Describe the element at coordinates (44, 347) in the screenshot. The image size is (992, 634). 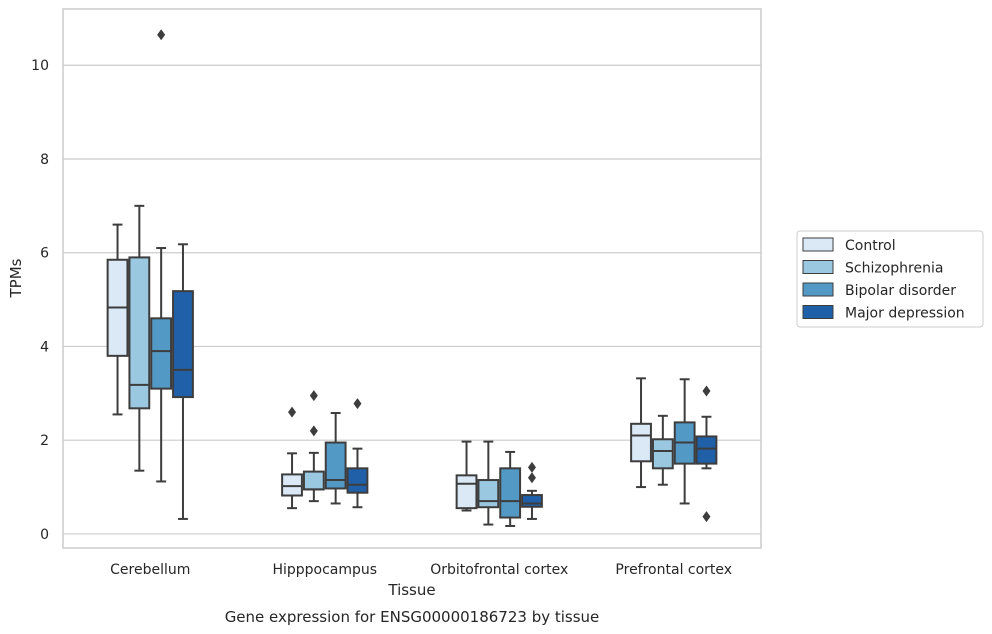
I see `y-tick-label: 4` at that location.